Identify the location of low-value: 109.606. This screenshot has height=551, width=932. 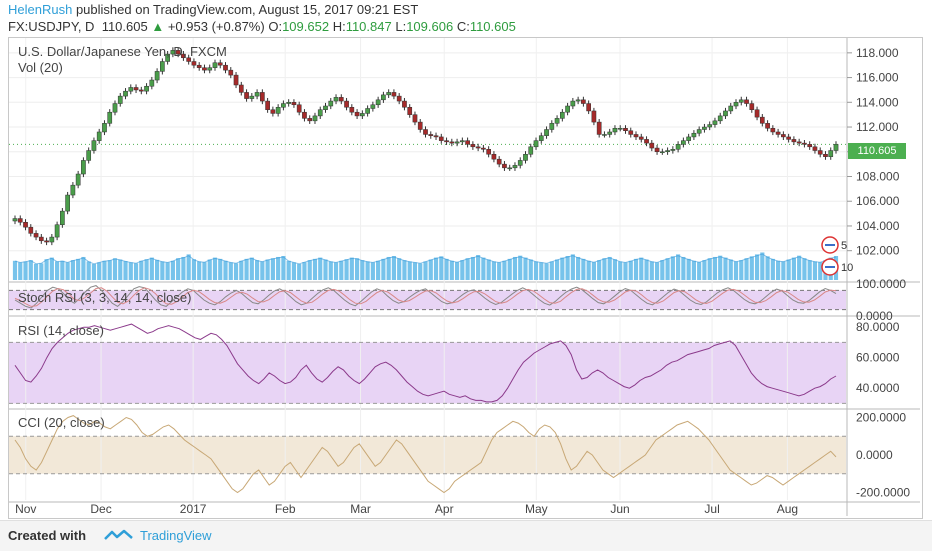
(430, 26).